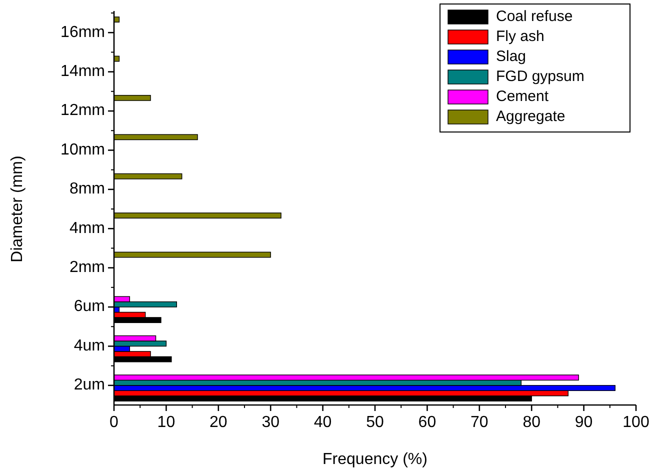  What do you see at coordinates (271, 422) in the screenshot?
I see `x-tick-label: 30` at bounding box center [271, 422].